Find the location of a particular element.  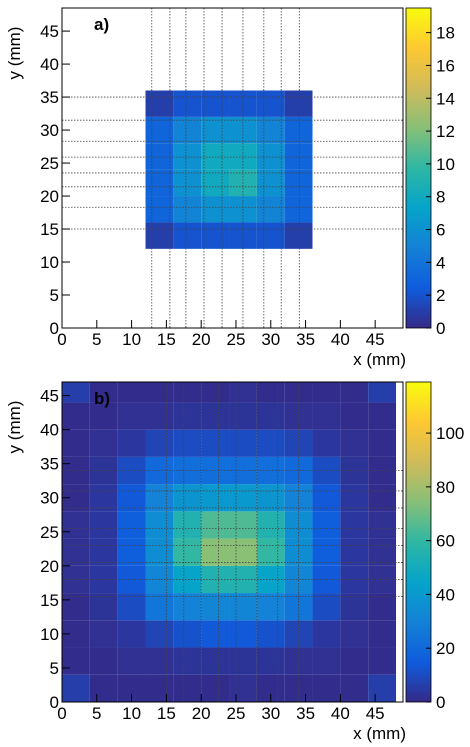

x-tick-label: 15 is located at coordinates (166, 713).